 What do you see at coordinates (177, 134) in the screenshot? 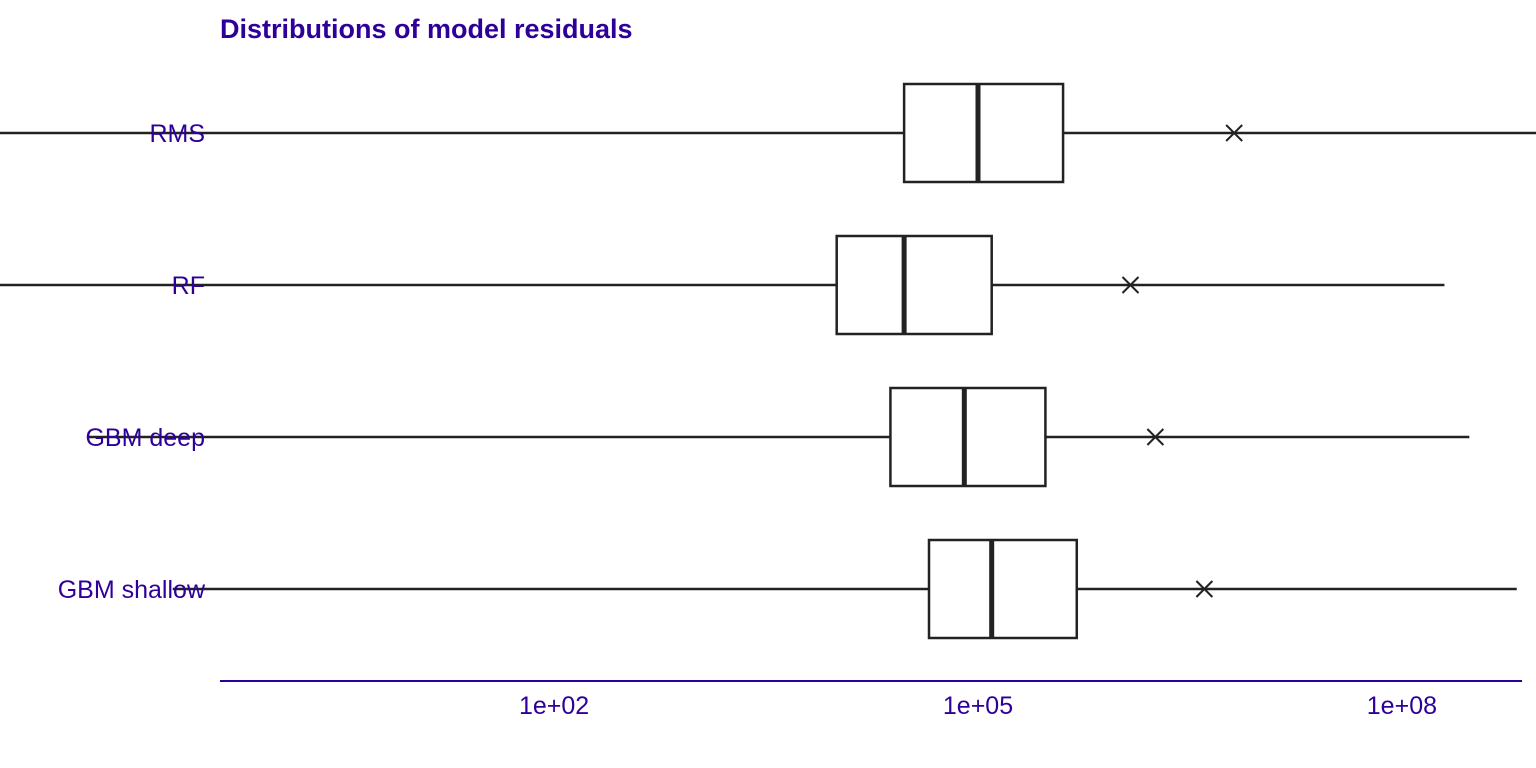
I see `category-label-rms: RMS` at bounding box center [177, 134].